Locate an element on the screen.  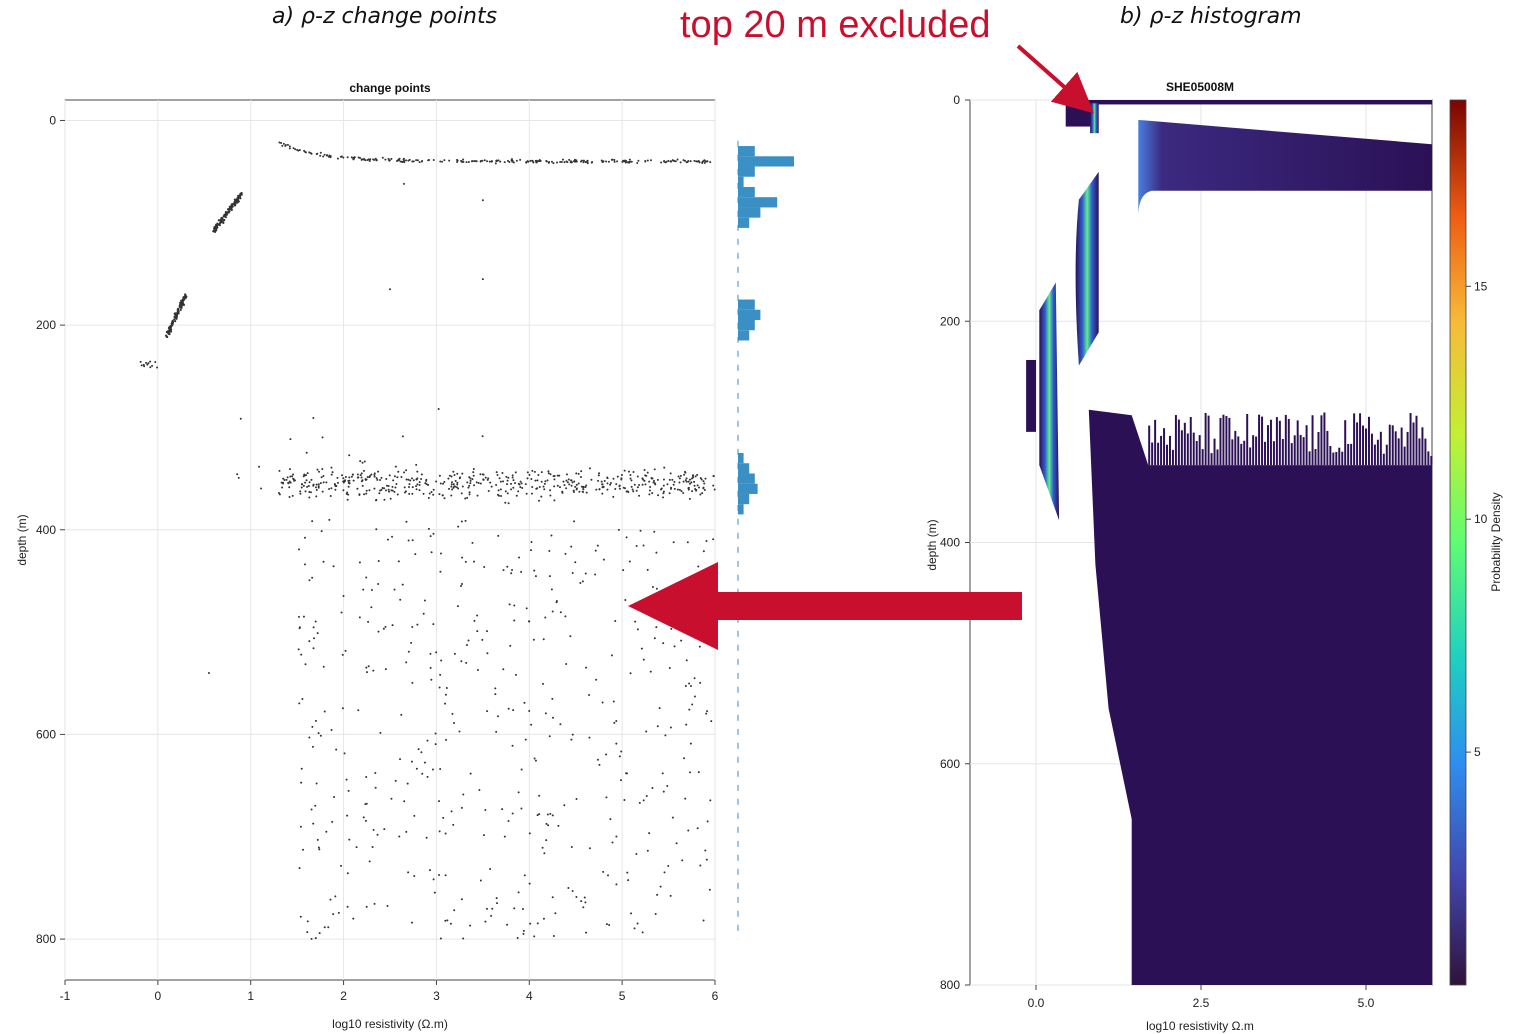
colorbar-label: Probability Density is located at coordinates (1496, 541).